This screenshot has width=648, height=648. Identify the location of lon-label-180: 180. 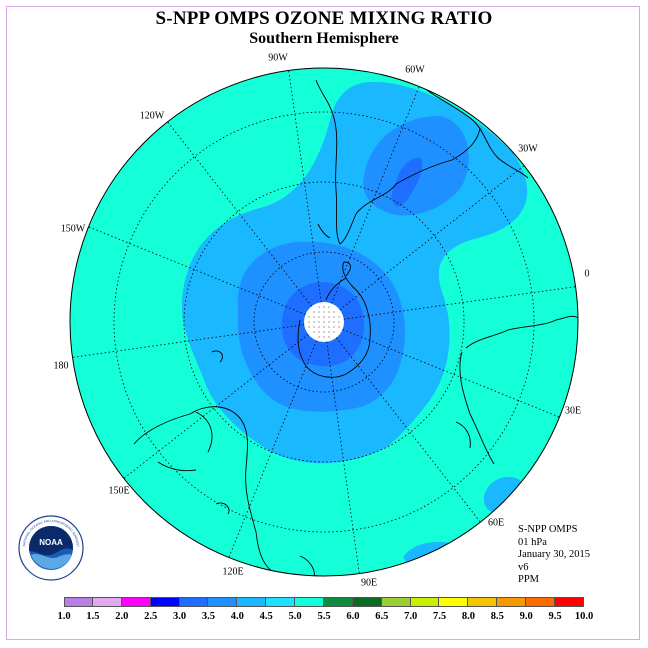
(61, 366).